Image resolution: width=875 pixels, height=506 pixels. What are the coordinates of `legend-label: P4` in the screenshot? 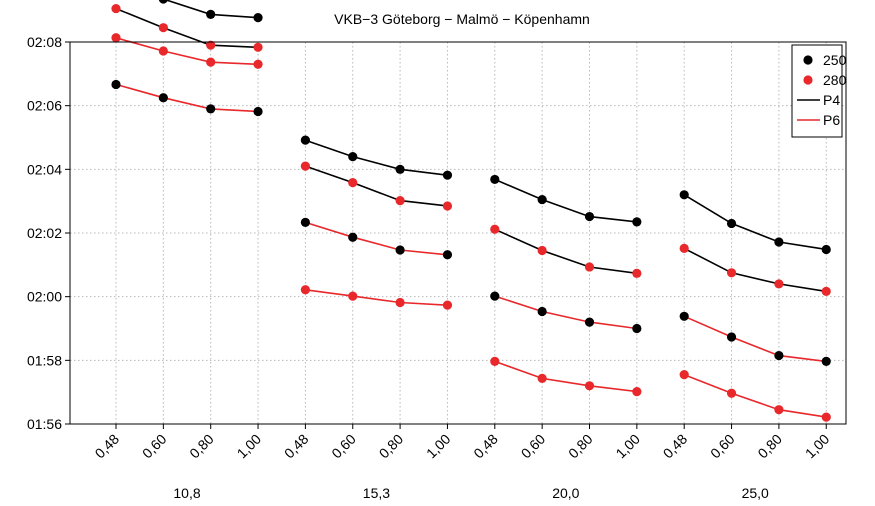 It's located at (831, 100).